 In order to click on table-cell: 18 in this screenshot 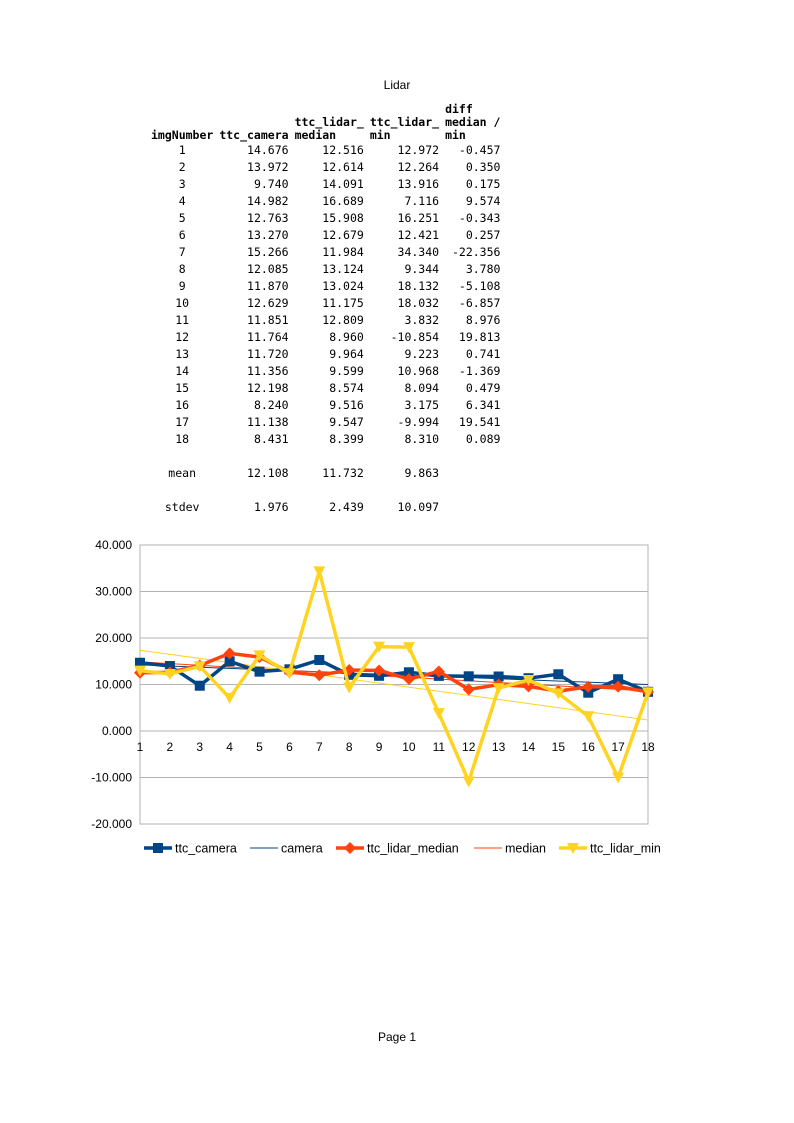, I will do `click(182, 439)`.